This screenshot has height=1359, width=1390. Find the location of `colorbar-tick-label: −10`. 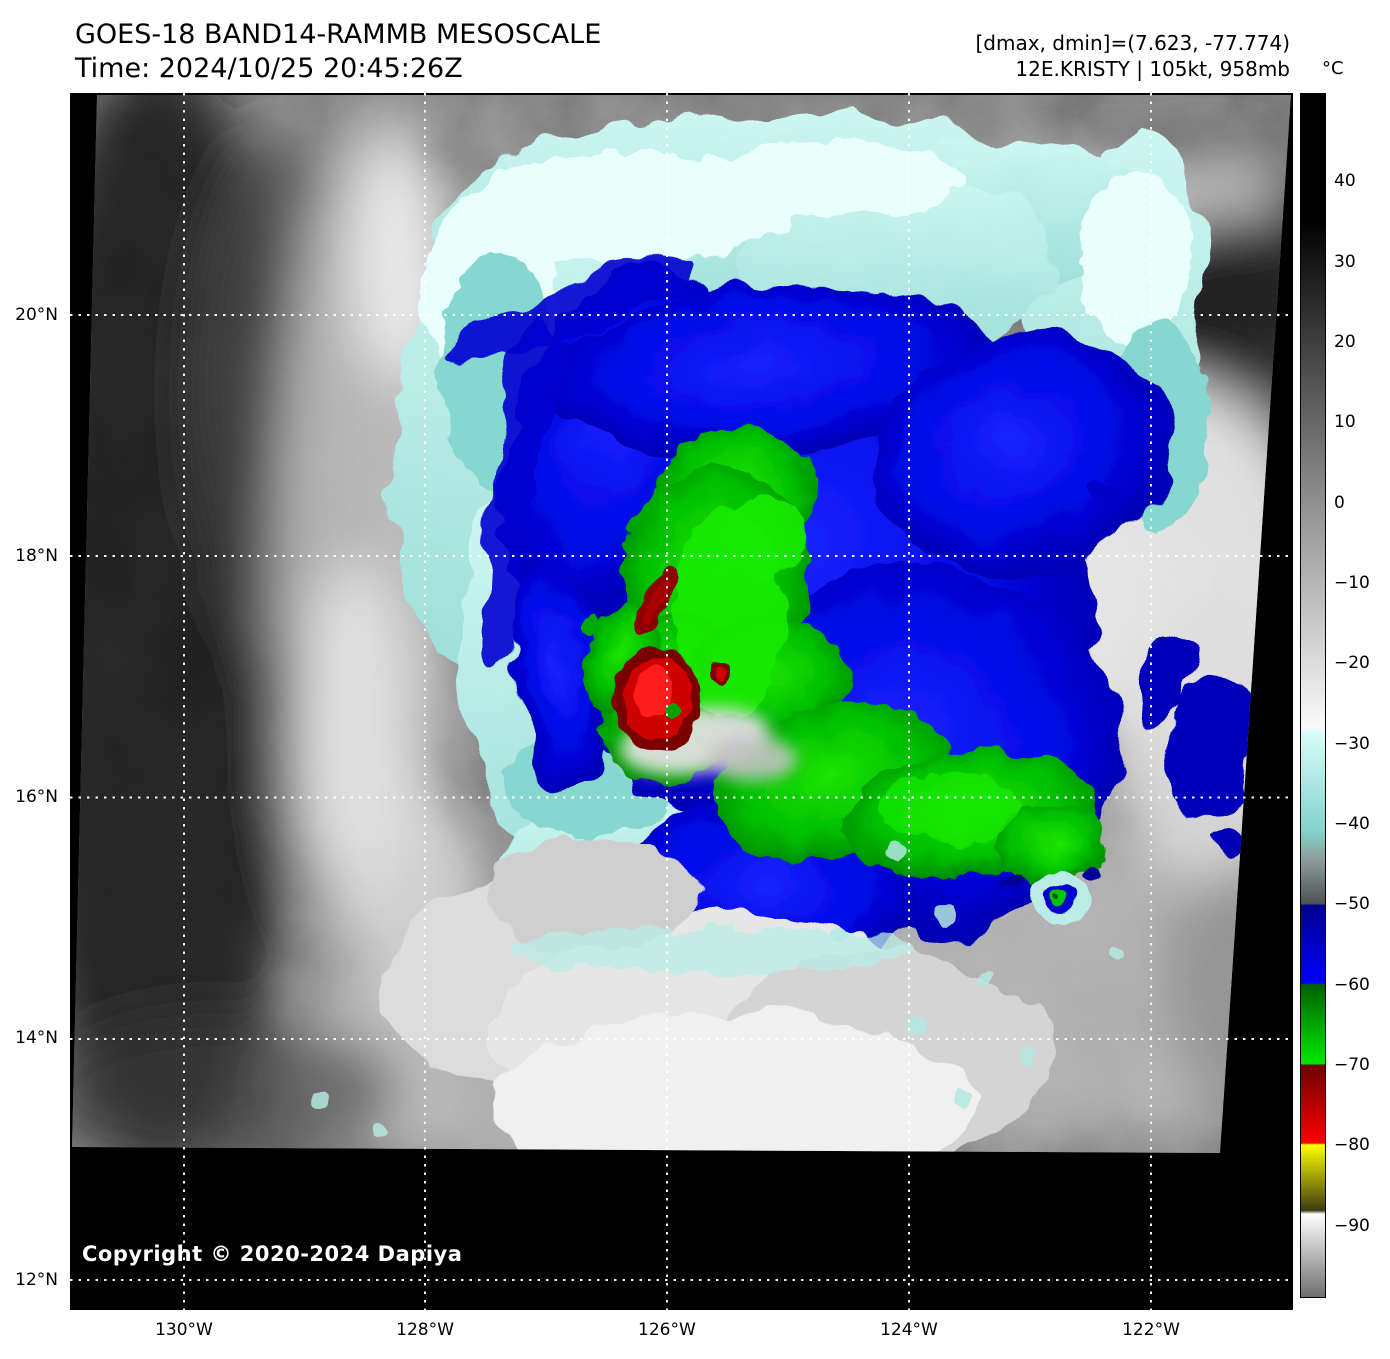

colorbar-tick-label: −10 is located at coordinates (1352, 583).